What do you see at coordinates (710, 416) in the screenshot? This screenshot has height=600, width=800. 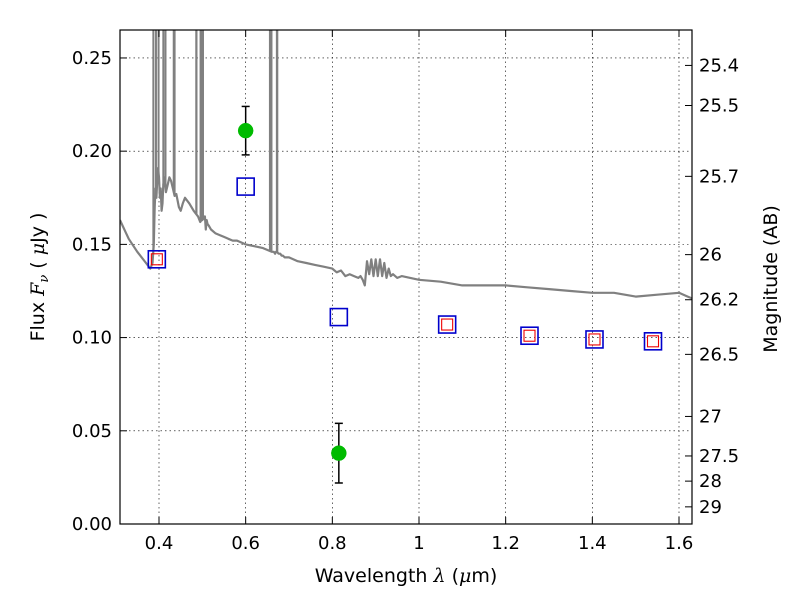 I see `y2-tick-label: 27` at bounding box center [710, 416].